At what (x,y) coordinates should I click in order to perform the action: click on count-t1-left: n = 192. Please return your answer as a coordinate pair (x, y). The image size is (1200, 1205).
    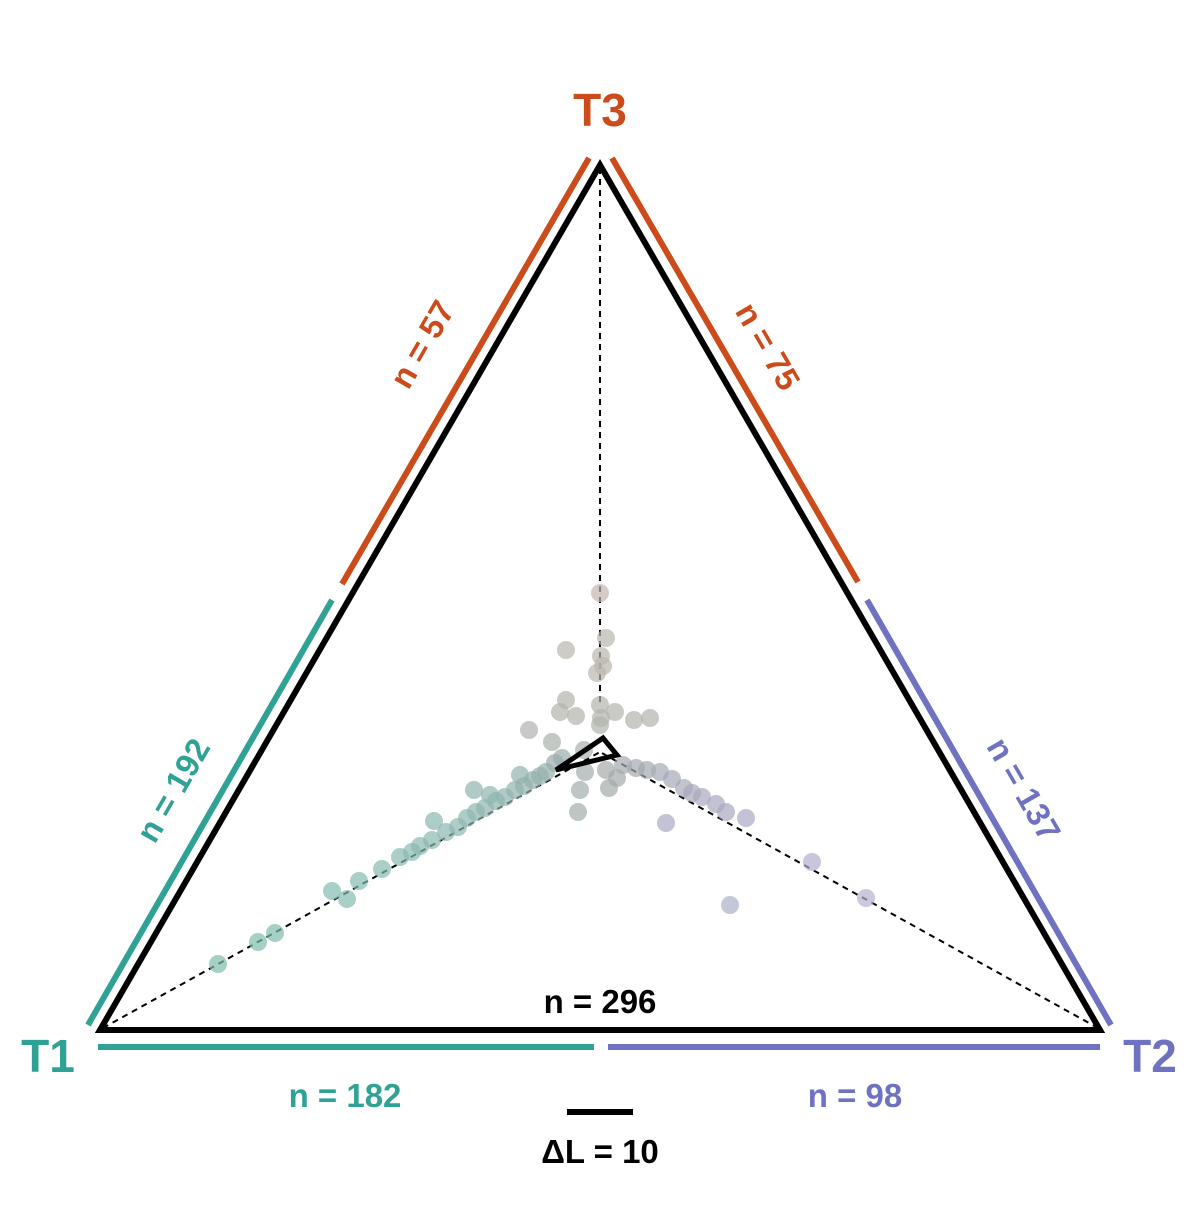
    Looking at the image, I should click on (173, 790).